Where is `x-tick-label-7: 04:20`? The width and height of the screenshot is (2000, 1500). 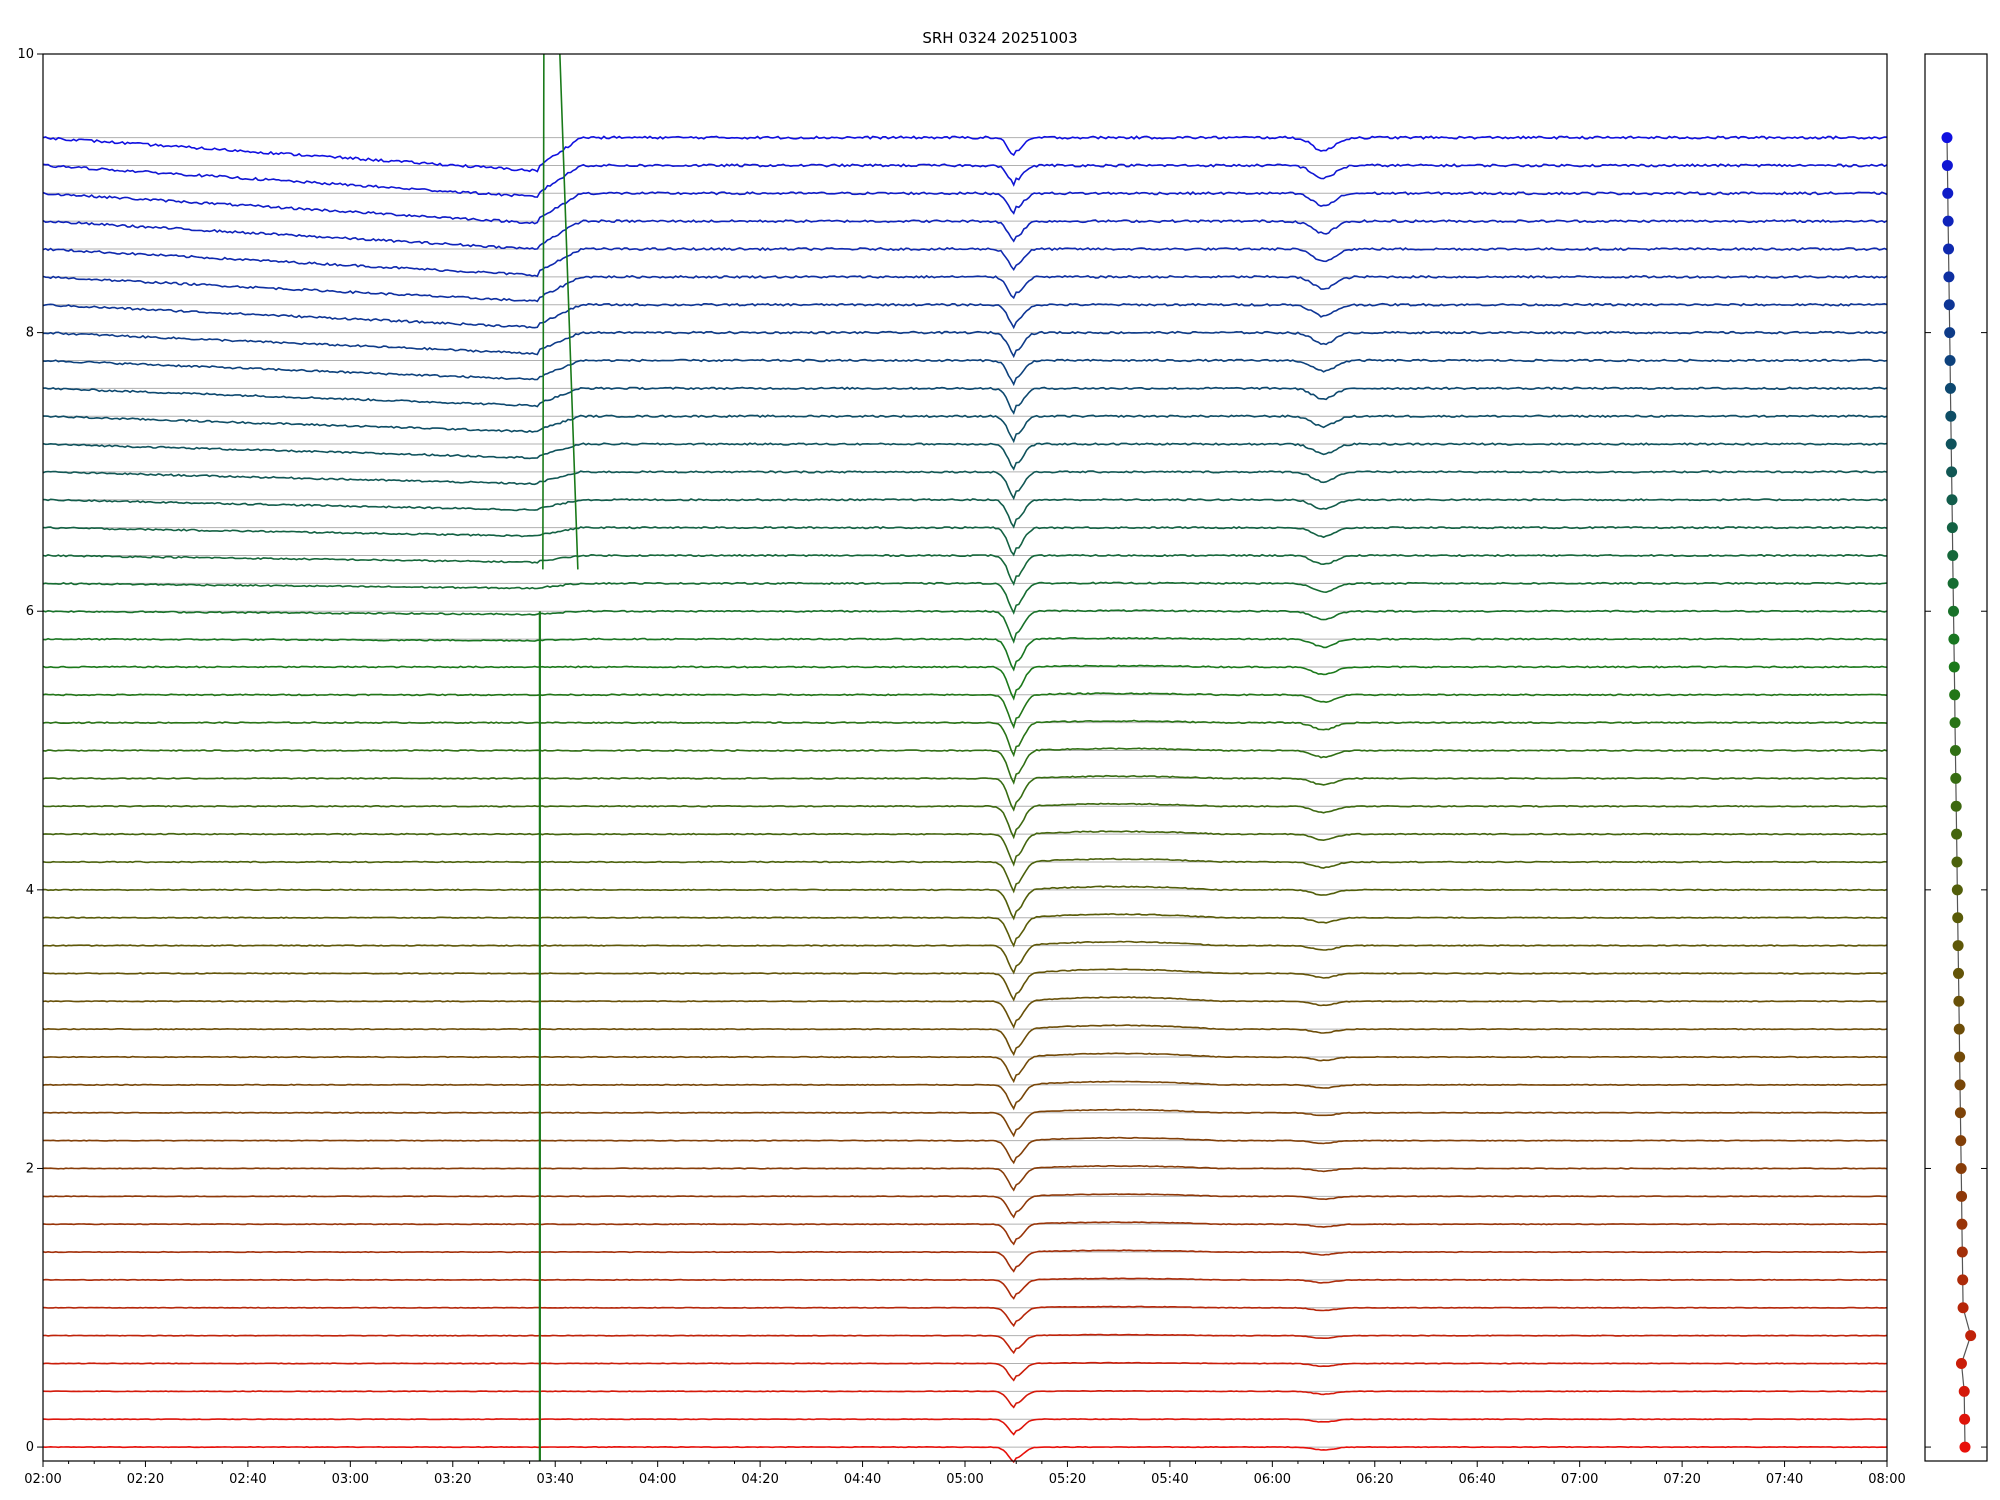 x-tick-label-7: 04:20 is located at coordinates (759, 1479).